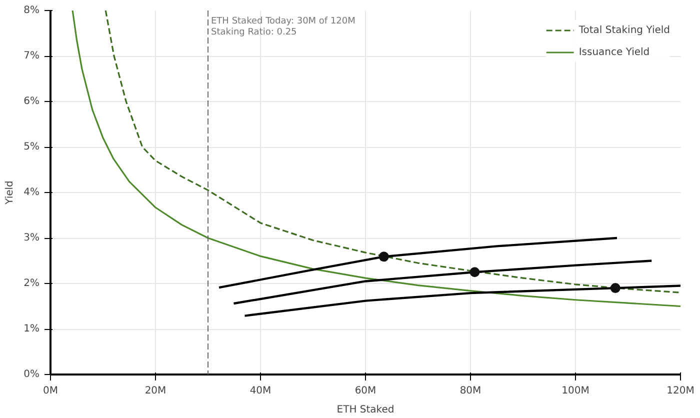 This screenshot has height=418, width=700. I want to click on y-tick-label: 3%, so click(32, 238).